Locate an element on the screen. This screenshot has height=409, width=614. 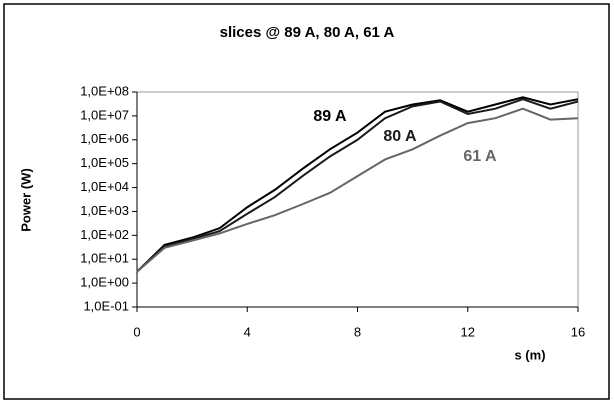
y-tick-label: 1,0E+02 is located at coordinates (104, 234).